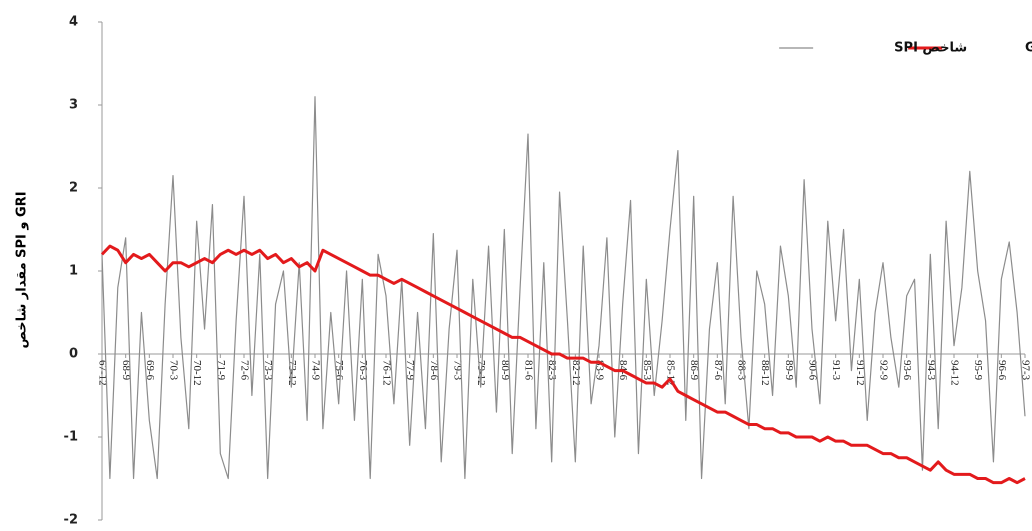 This screenshot has width=1032, height=531. What do you see at coordinates (71, 520) in the screenshot?
I see `y-tick-label: -2` at bounding box center [71, 520].